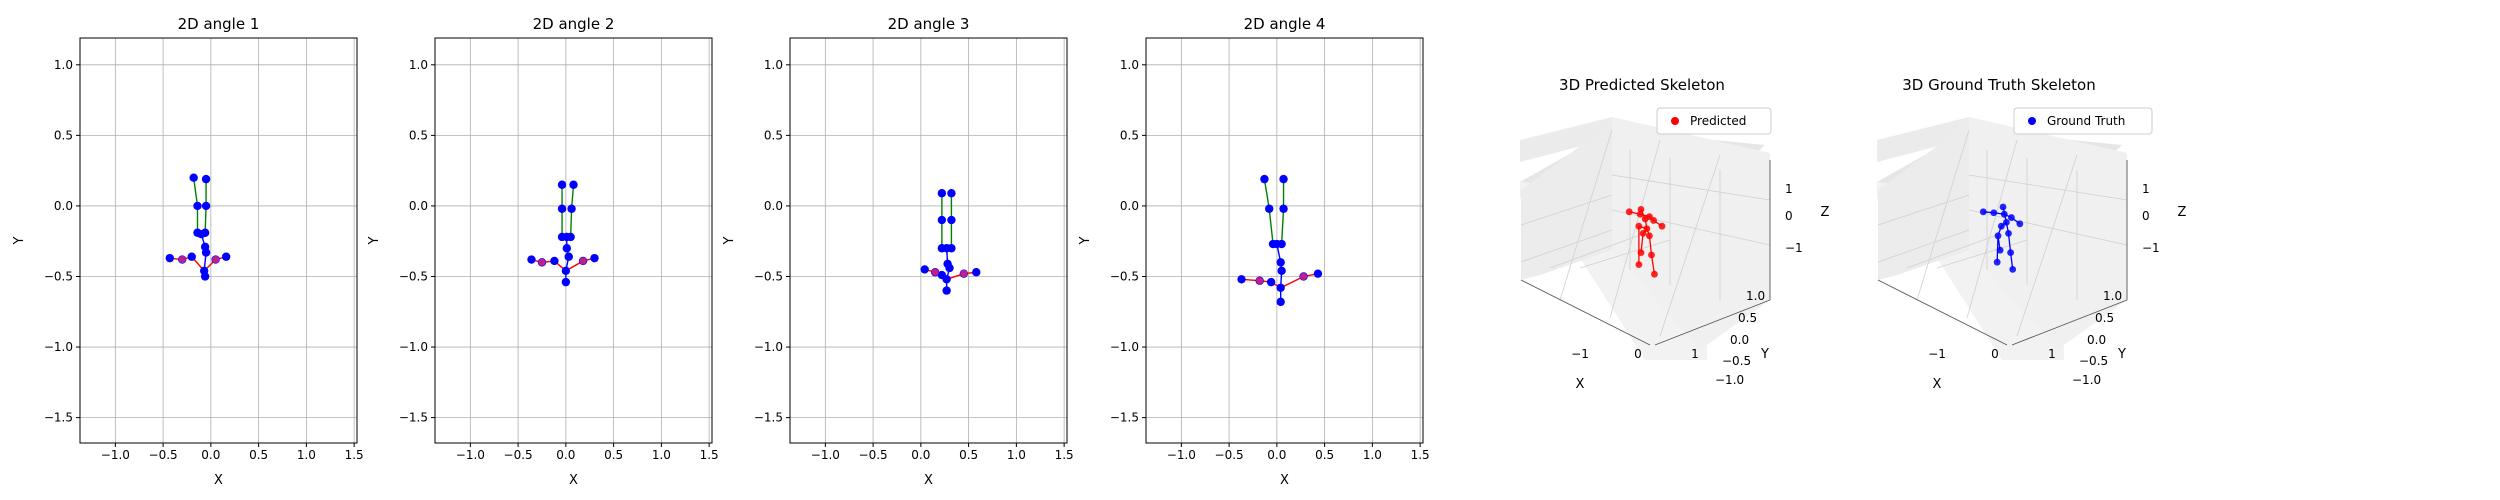  Describe the element at coordinates (2146, 216) in the screenshot. I see `z-tick-label: 0` at that location.